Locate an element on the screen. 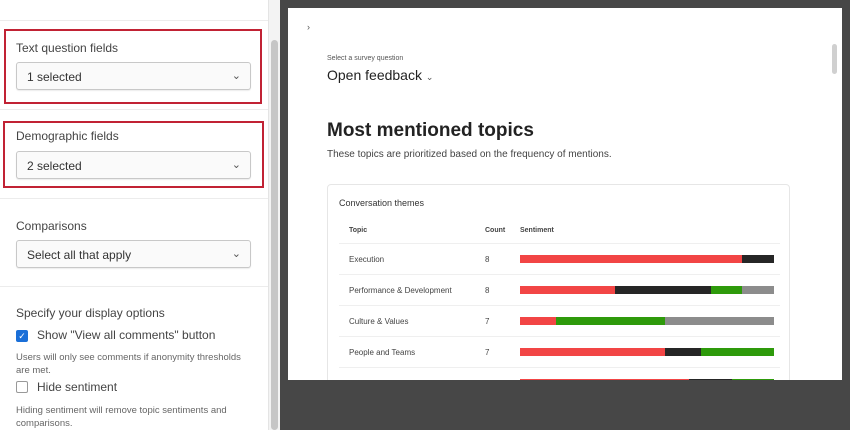  text-question-label: Text question fields is located at coordinates (67, 48).